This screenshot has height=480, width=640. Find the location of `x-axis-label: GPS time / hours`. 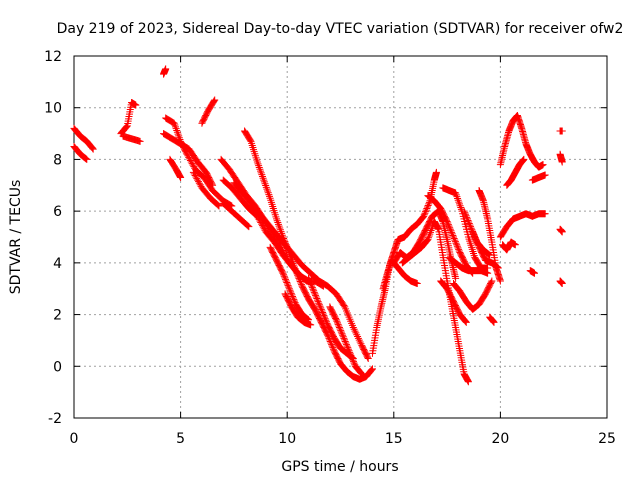

x-axis-label: GPS time / hours is located at coordinates (339, 467).